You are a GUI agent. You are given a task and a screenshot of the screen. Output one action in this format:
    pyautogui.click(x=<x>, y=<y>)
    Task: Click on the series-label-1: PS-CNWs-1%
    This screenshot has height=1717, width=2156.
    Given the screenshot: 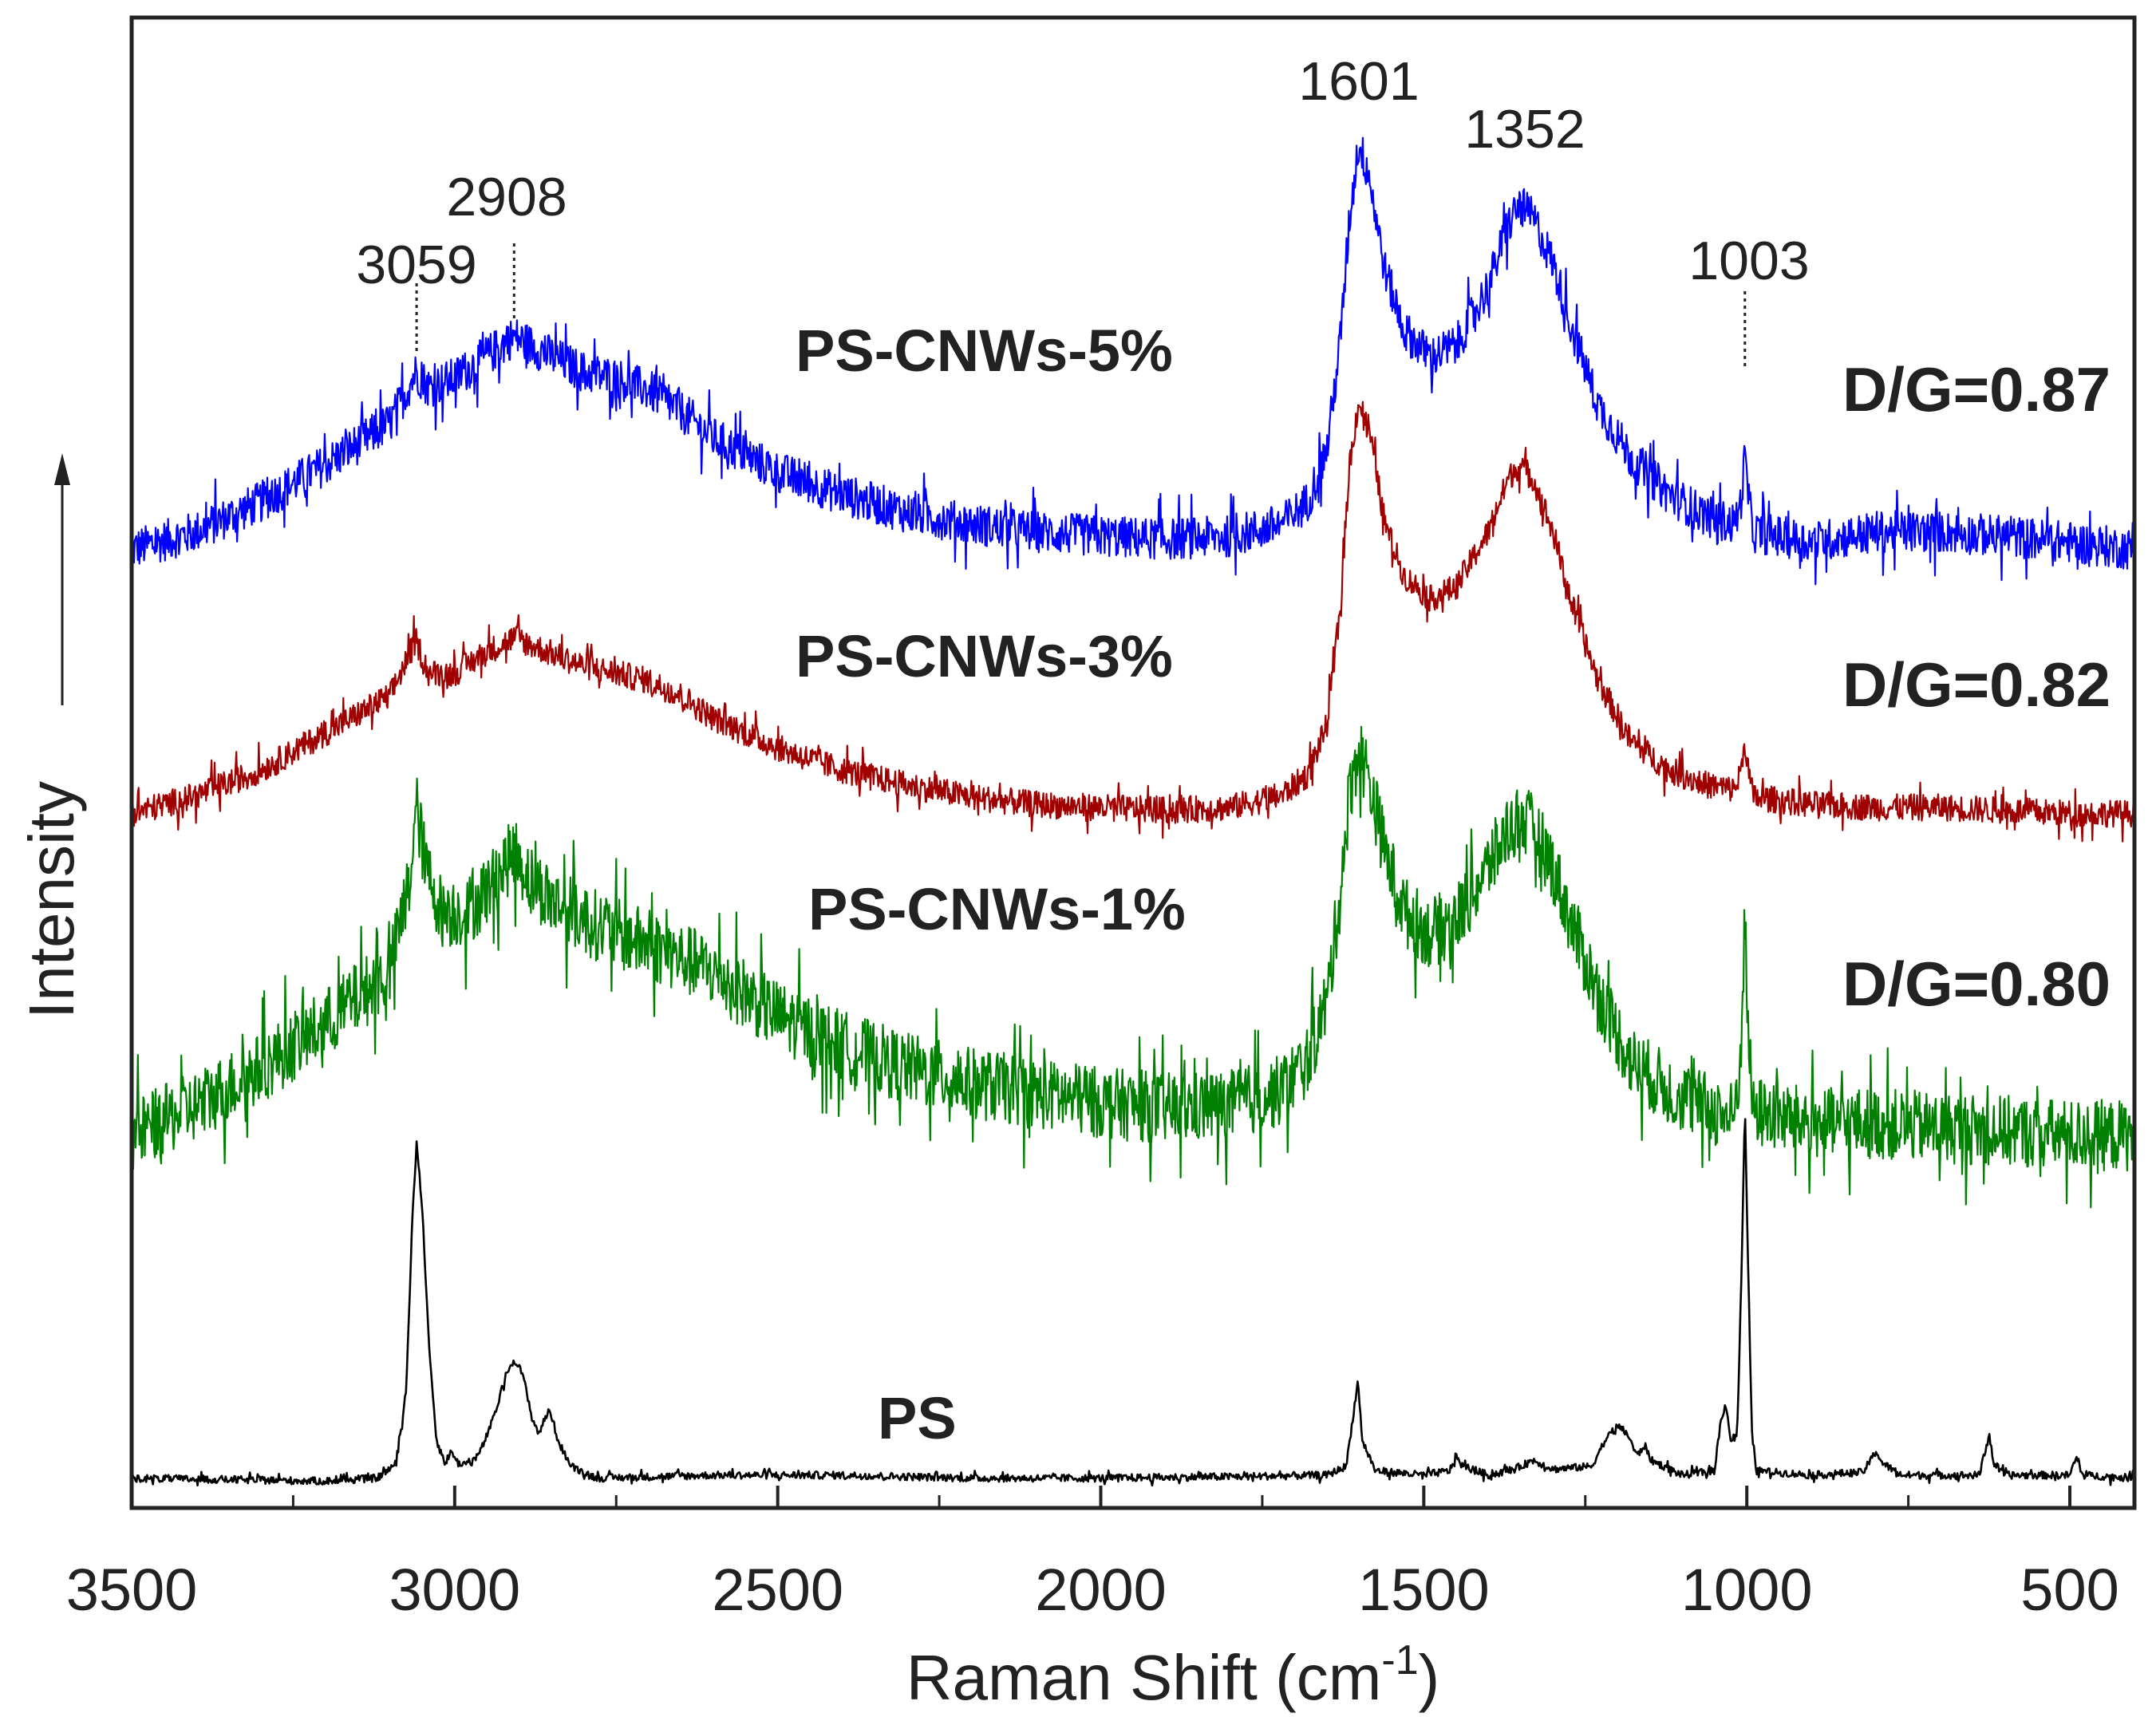 What is the action you would take?
    pyautogui.click(x=997, y=909)
    